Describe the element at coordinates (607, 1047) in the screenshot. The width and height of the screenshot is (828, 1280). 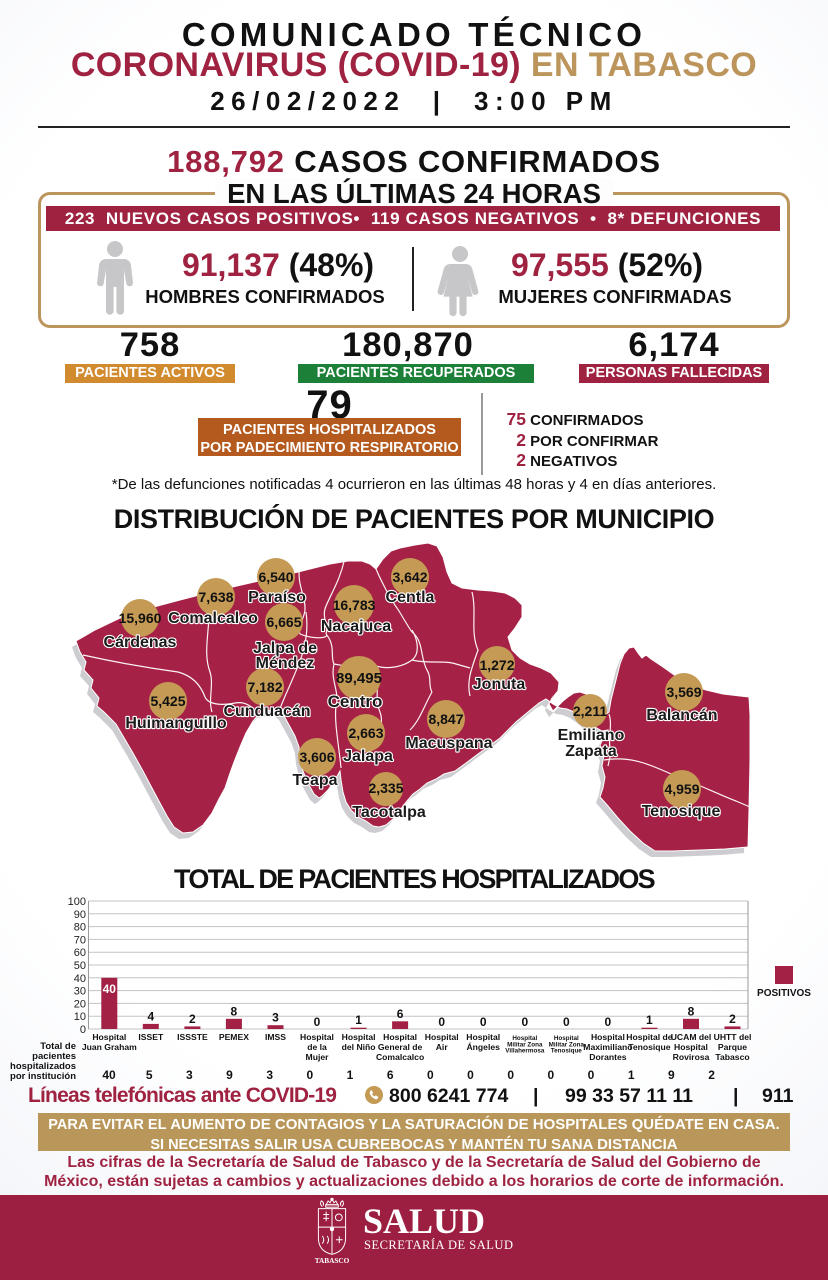
I see `svg-text: Maximiliano` at that location.